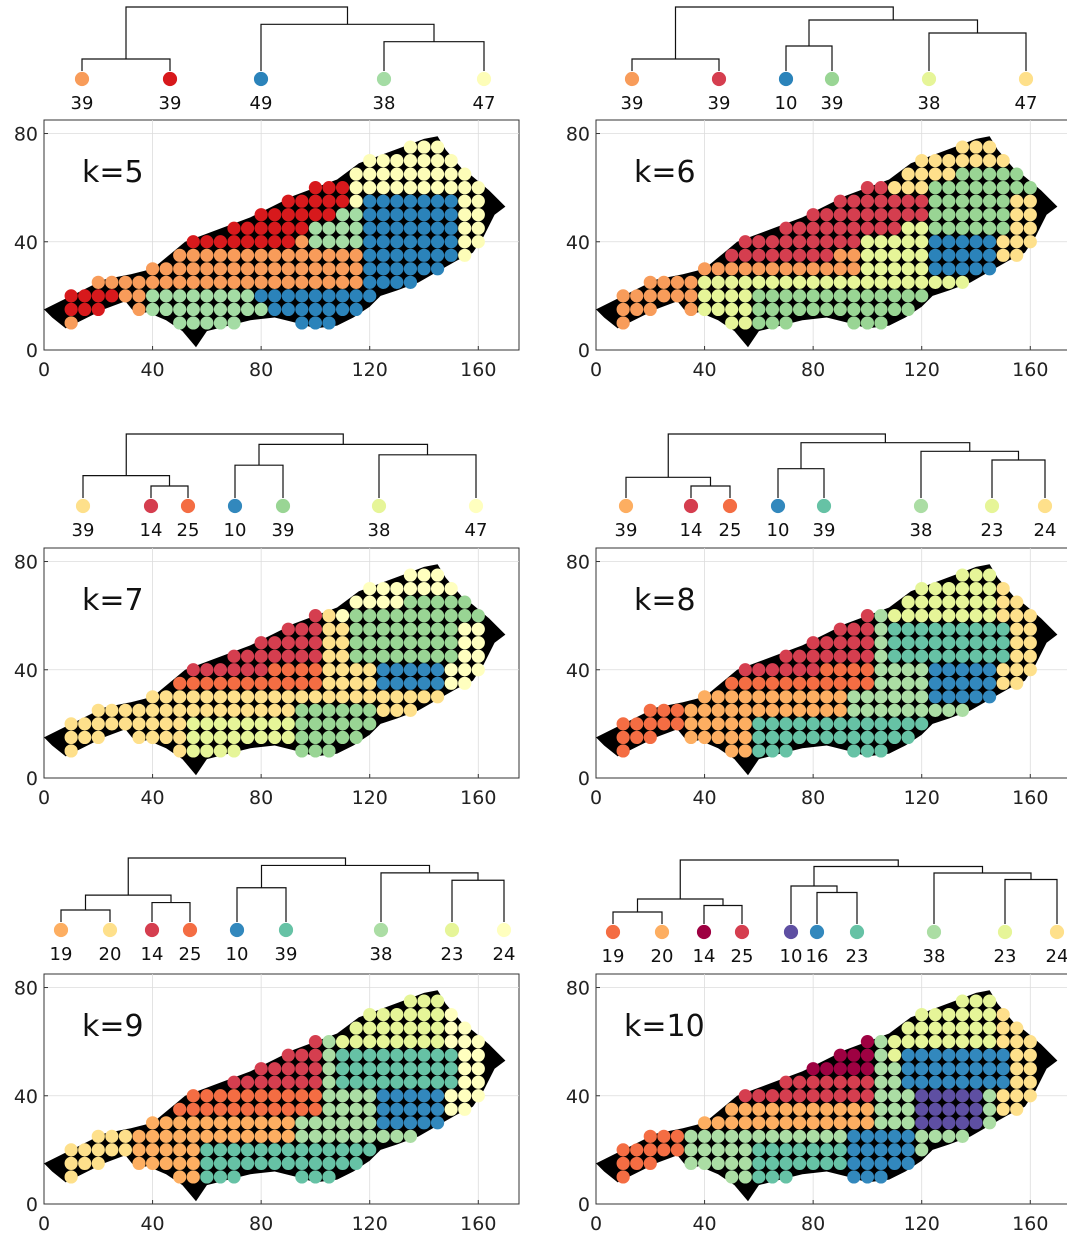 The height and width of the screenshot is (1242, 1067). What do you see at coordinates (237, 954) in the screenshot?
I see `cluster-count-label: 10` at bounding box center [237, 954].